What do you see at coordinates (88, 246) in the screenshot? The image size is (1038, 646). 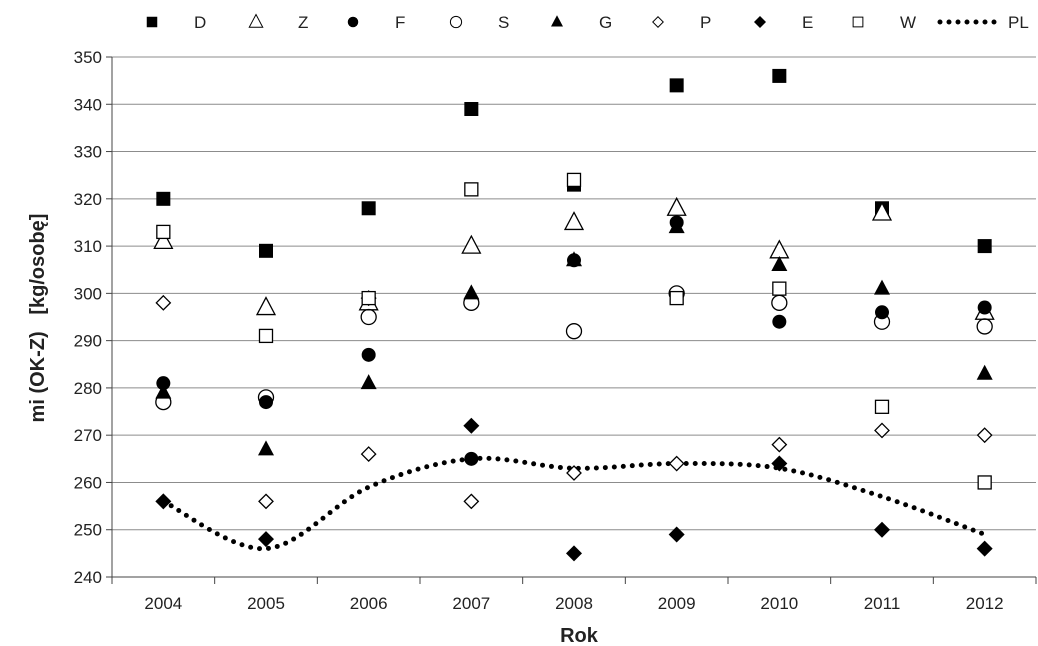 I see `y-tick-label: 310` at bounding box center [88, 246].